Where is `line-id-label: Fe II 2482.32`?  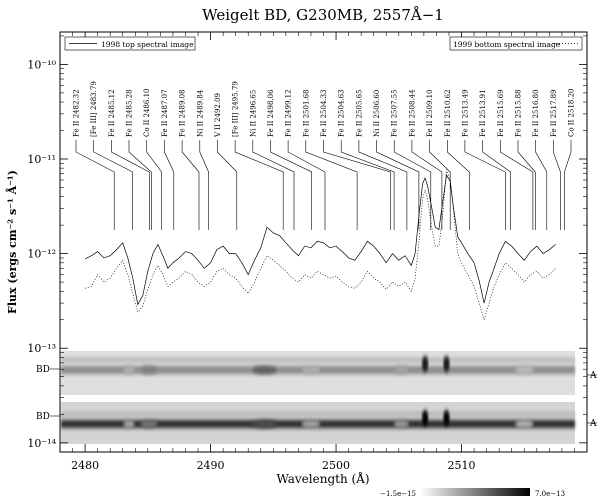
line-id-label: Fe II 2482.32 is located at coordinates (77, 113).